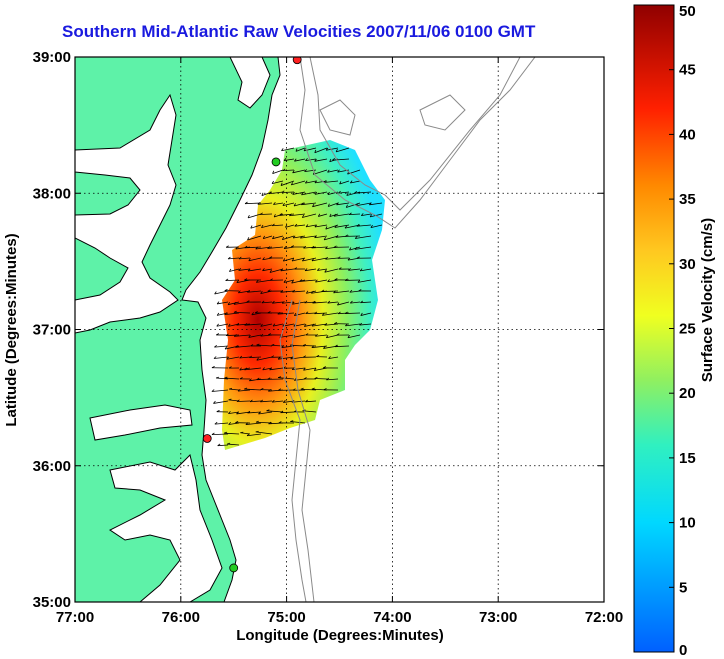 The width and height of the screenshot is (724, 659). I want to click on colorbar-tick-label: 50, so click(687, 11).